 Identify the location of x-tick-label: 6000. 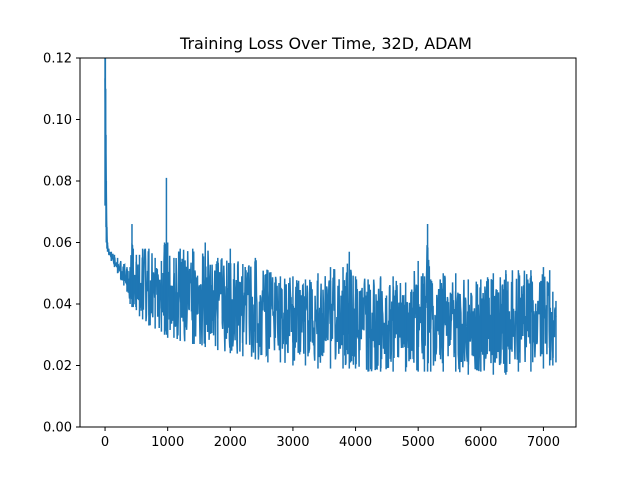
(480, 442).